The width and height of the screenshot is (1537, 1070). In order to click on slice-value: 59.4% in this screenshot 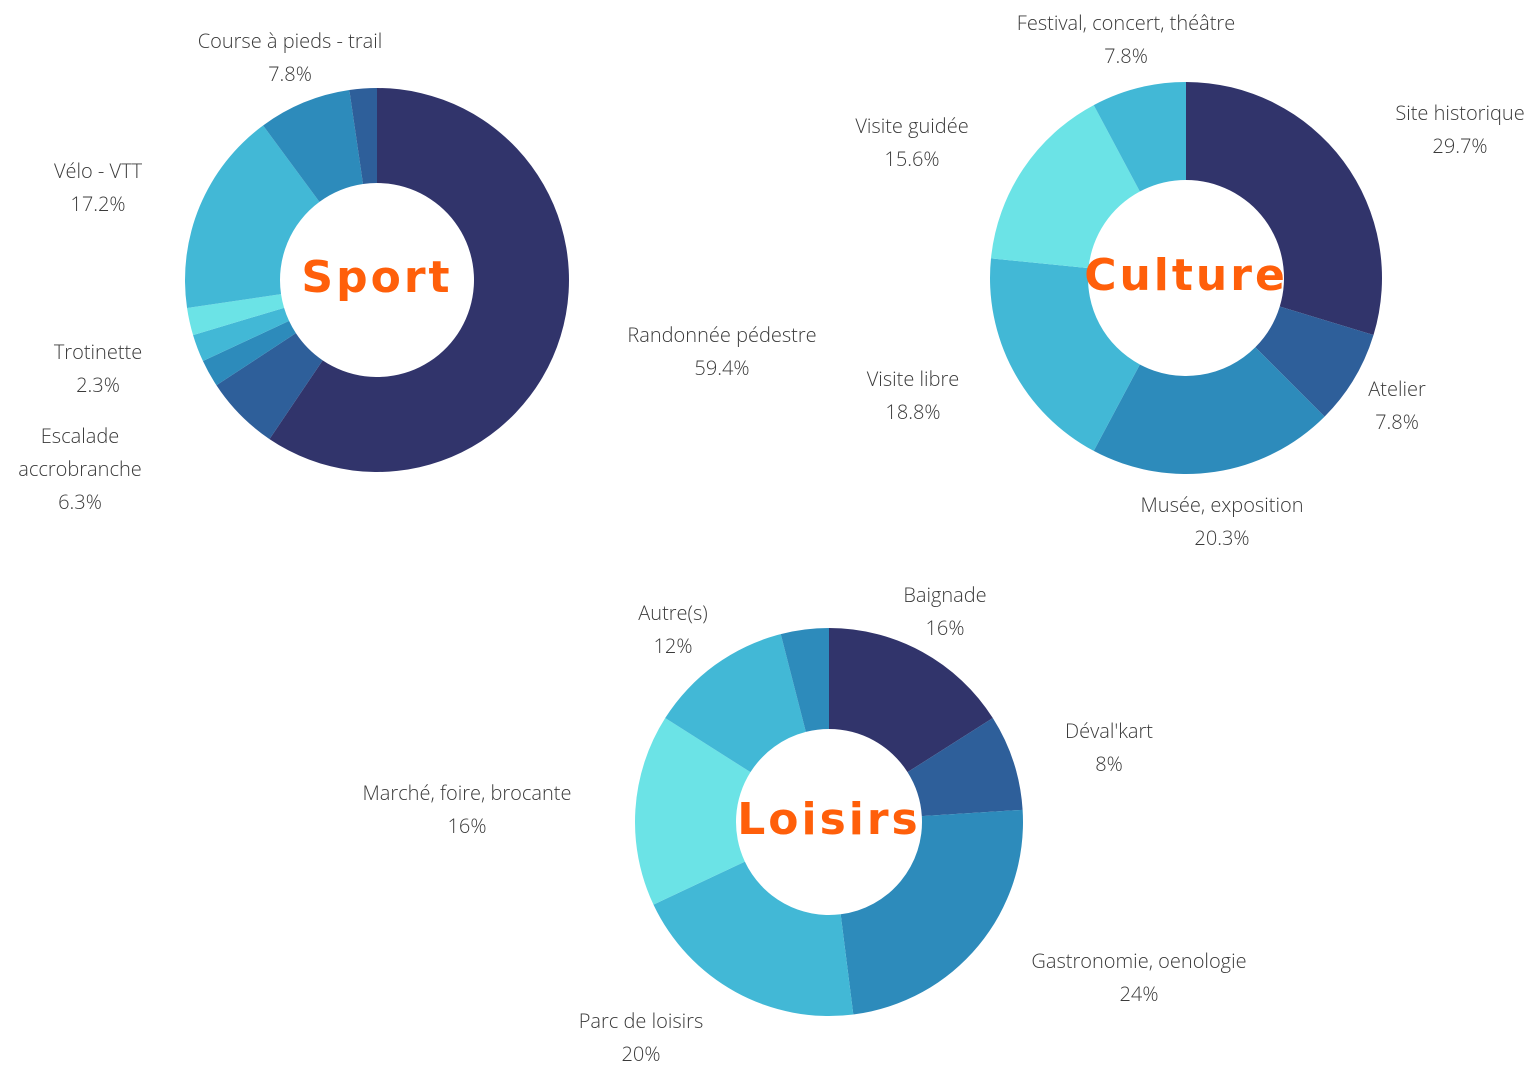, I will do `click(722, 367)`.